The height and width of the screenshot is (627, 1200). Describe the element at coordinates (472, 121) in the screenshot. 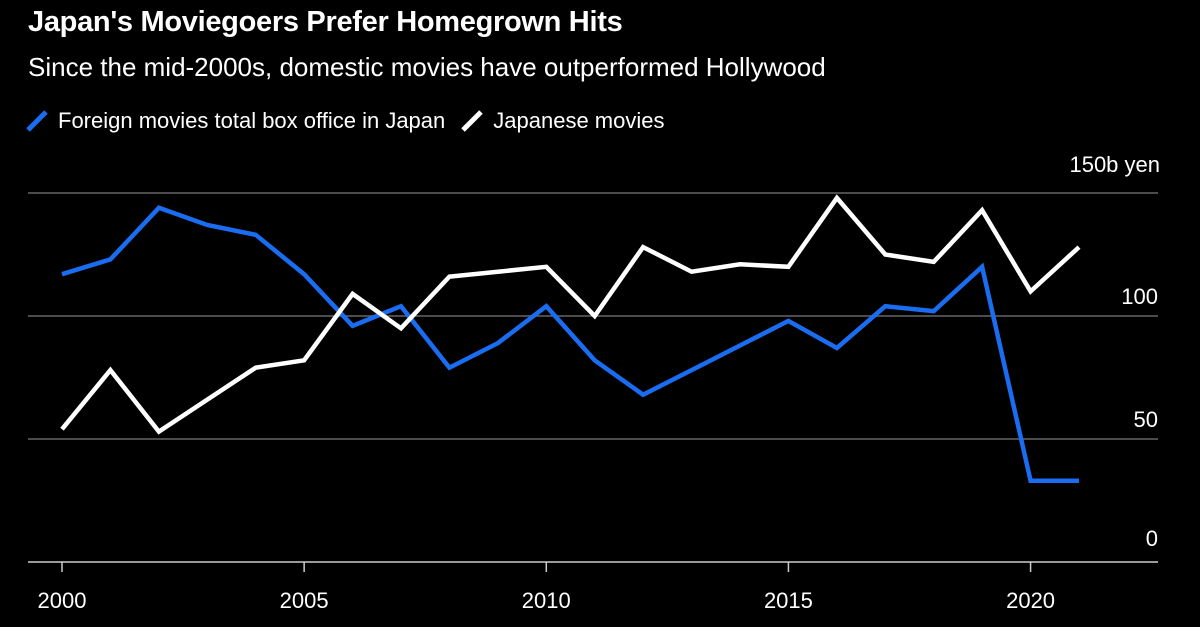

I see `legend-swatch-japanese-icon` at that location.